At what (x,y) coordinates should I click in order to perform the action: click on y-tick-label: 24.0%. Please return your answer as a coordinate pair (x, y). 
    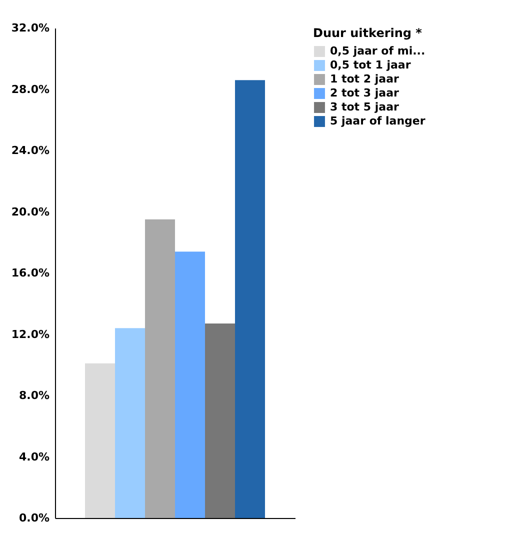
    Looking at the image, I should click on (30, 150).